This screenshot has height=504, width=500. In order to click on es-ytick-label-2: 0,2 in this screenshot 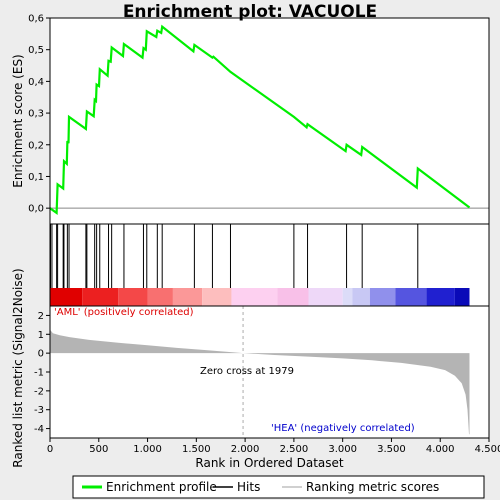, I will do `click(36, 145)`.